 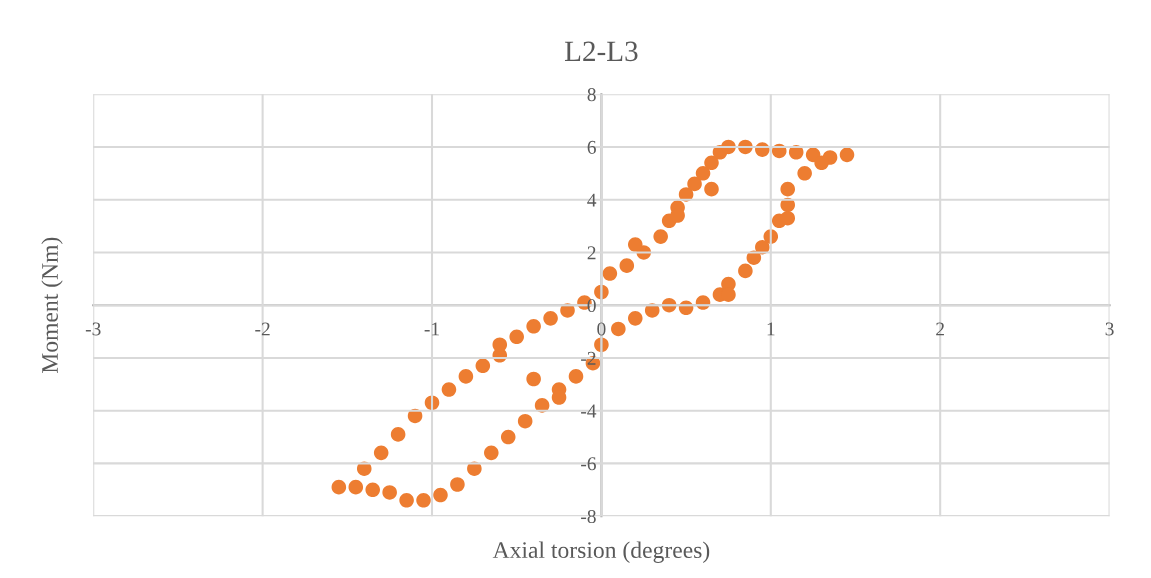 I want to click on y-tick-label: 4, so click(x=592, y=200).